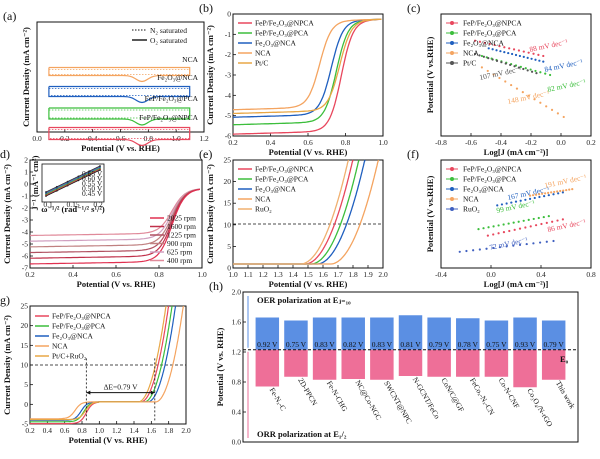  I want to click on legend-marker-f, so click(452, 179).